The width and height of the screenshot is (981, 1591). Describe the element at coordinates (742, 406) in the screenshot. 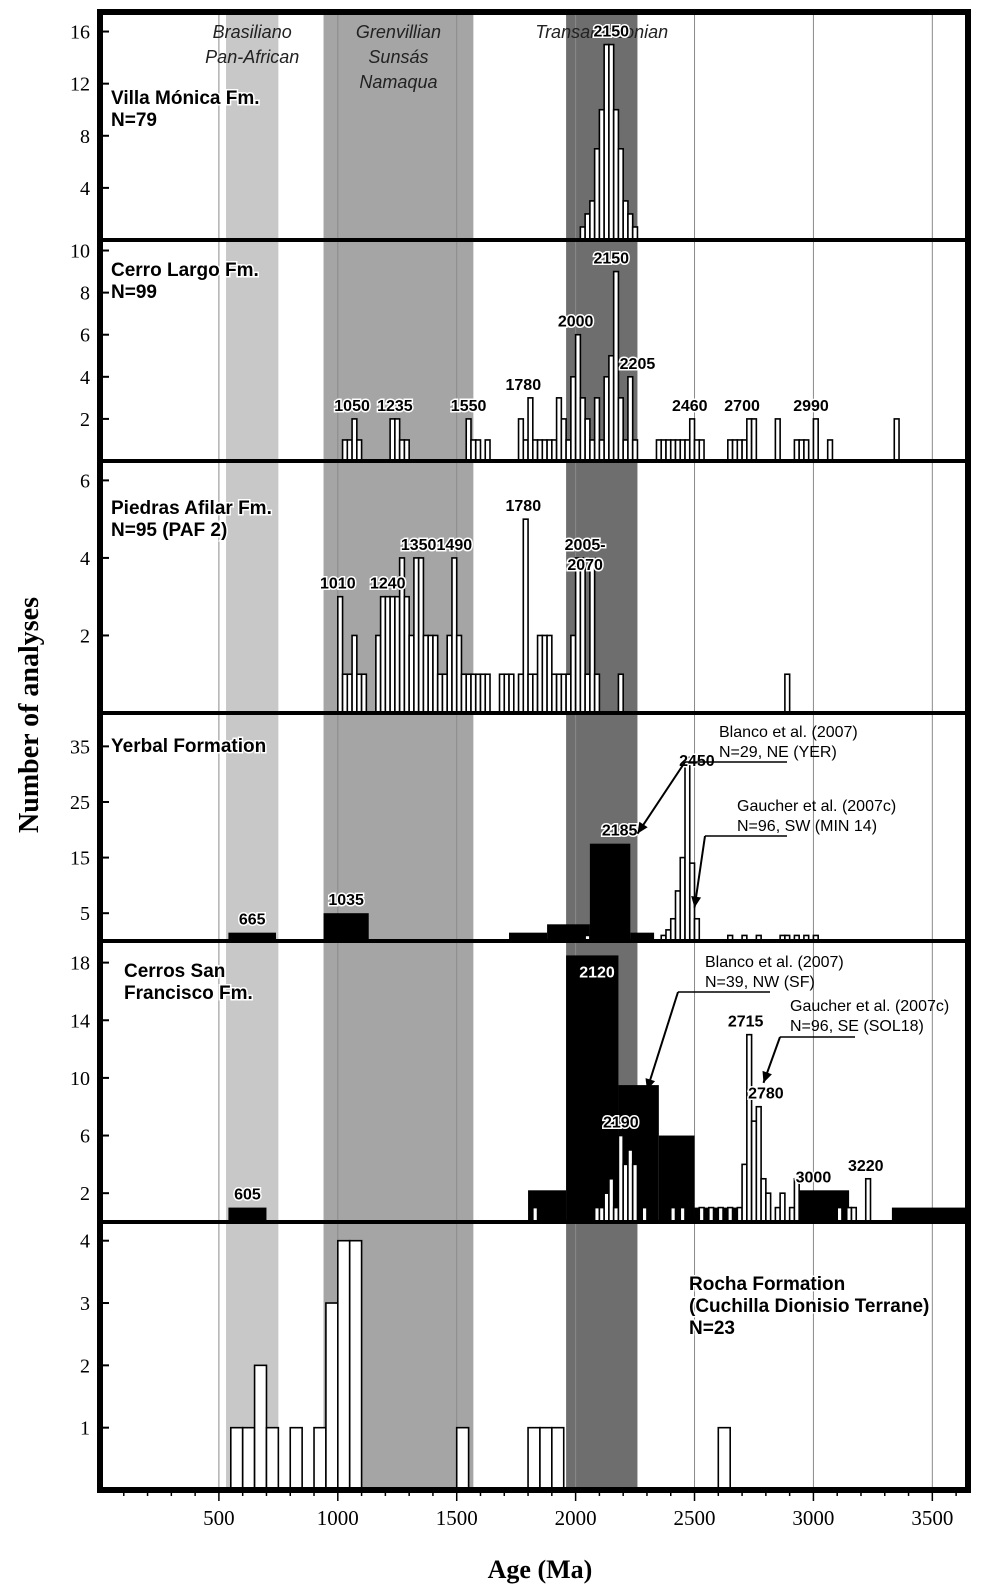

I see `peak-label: 2700` at that location.